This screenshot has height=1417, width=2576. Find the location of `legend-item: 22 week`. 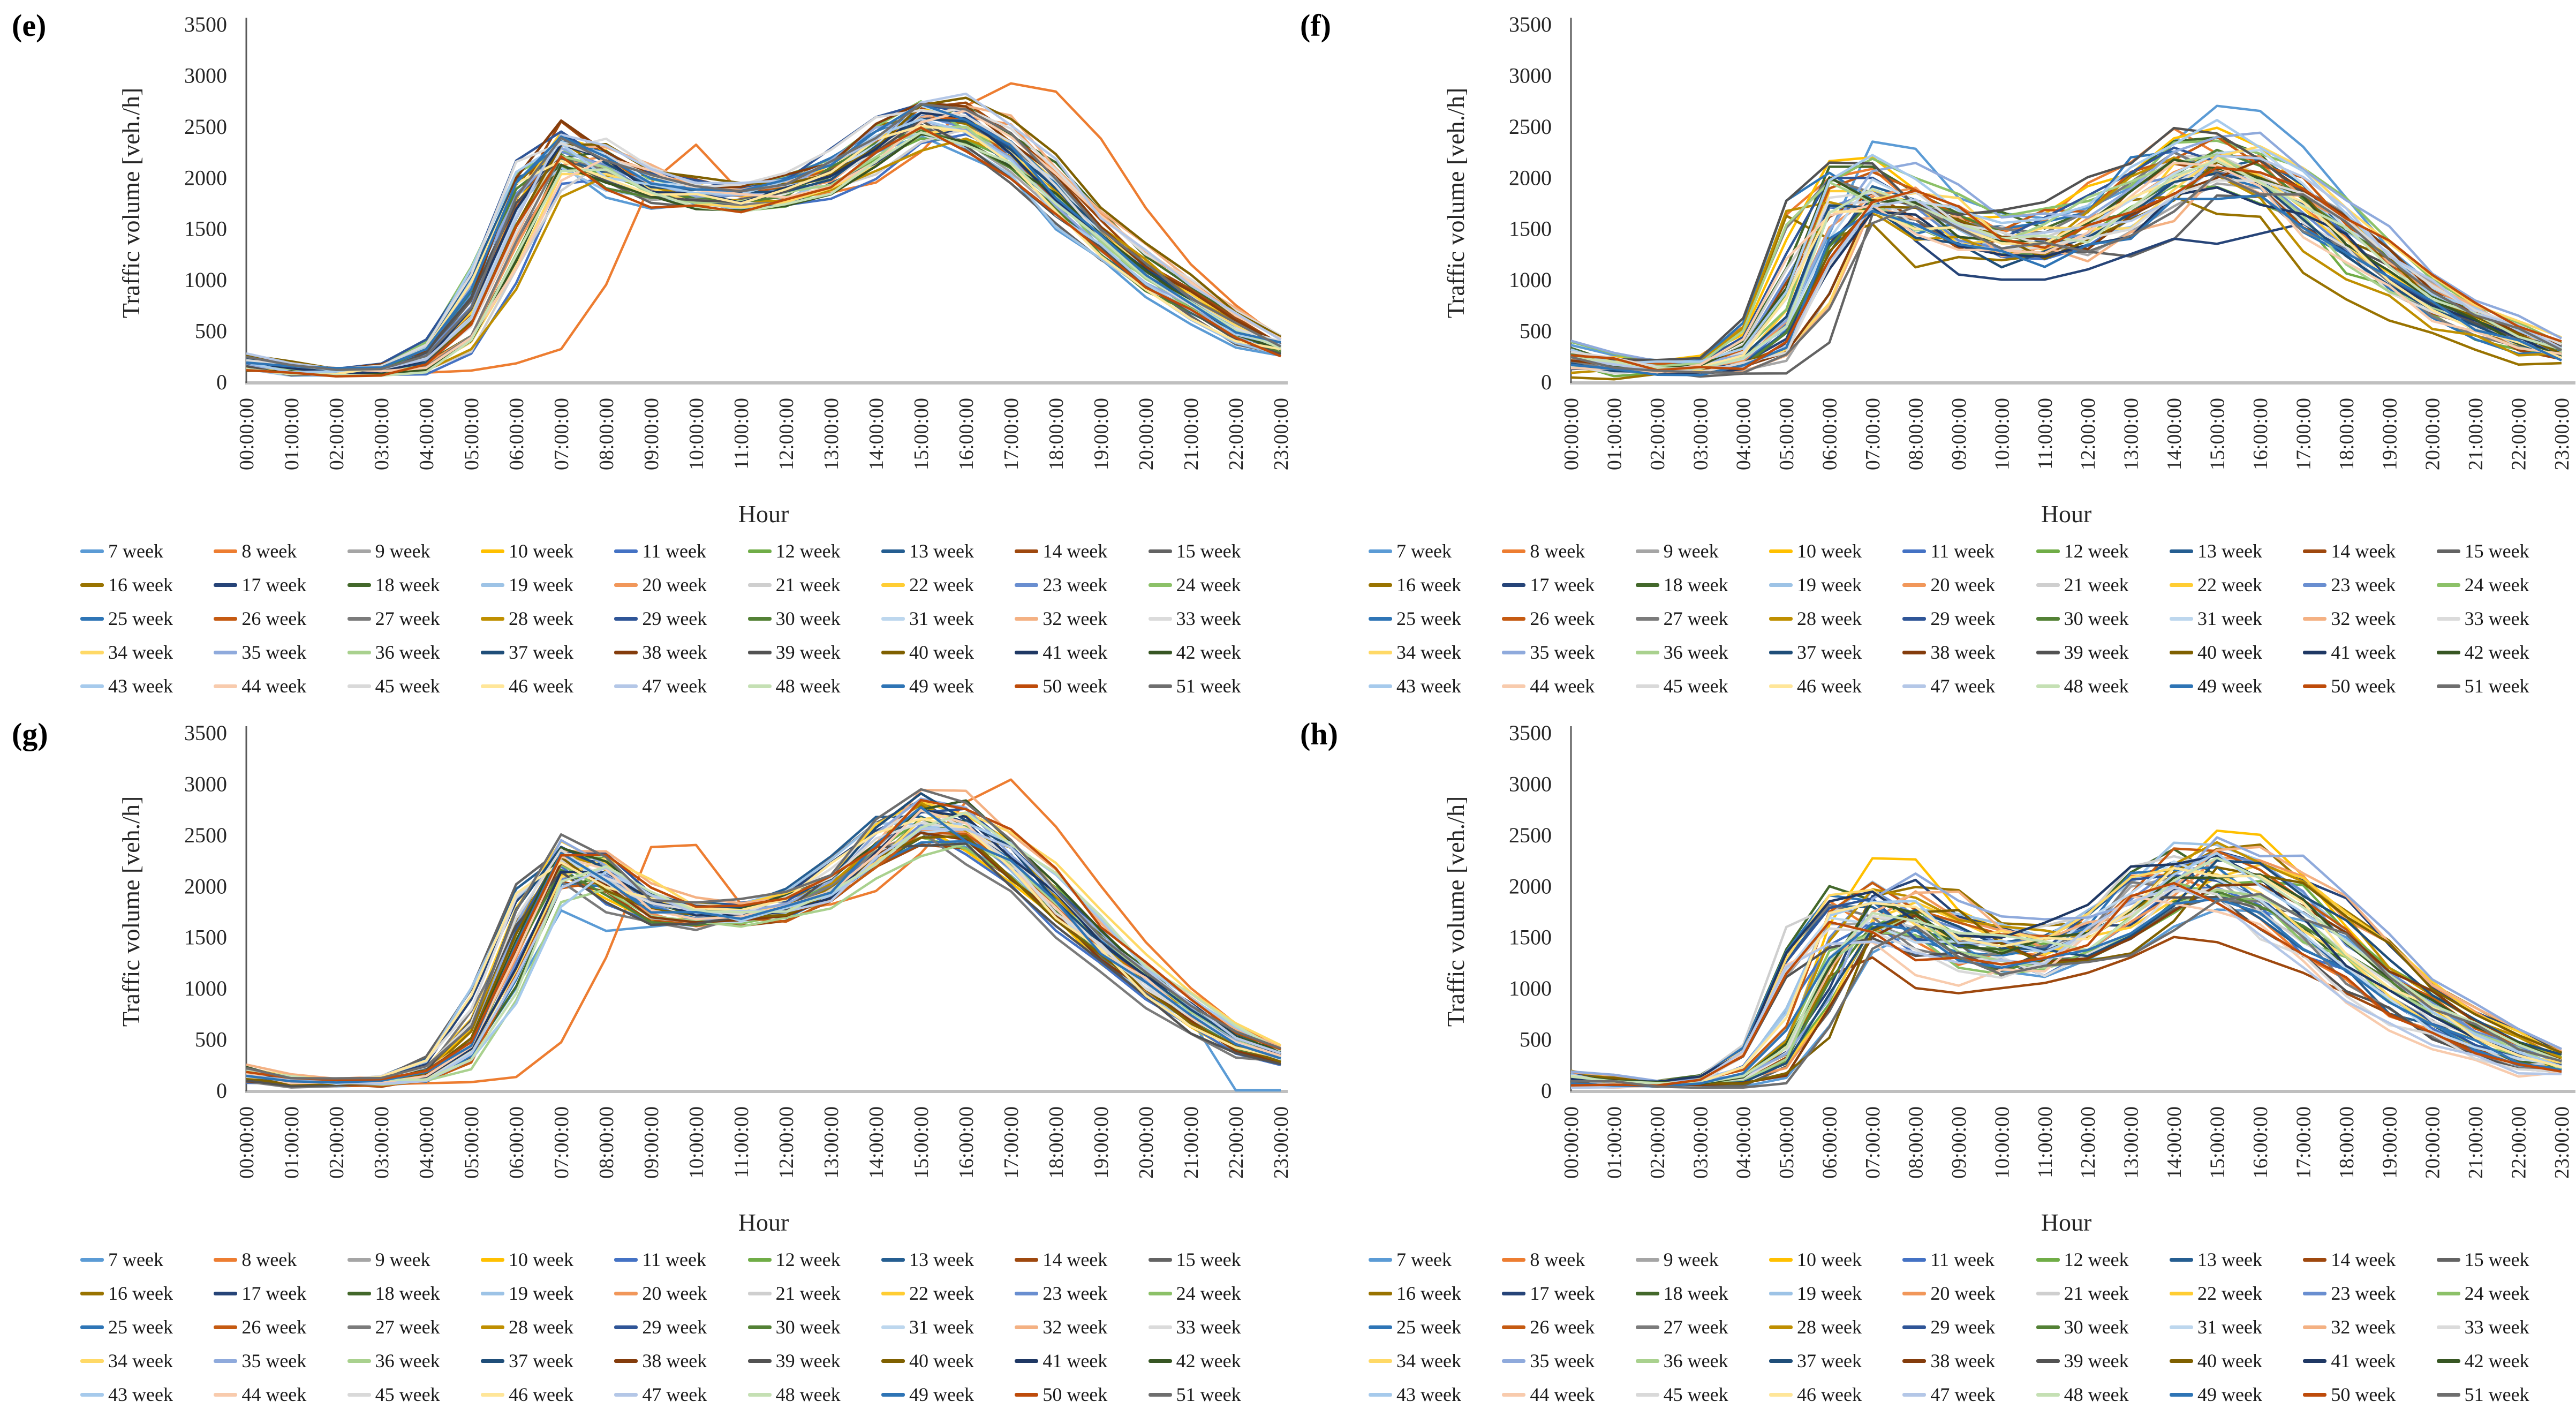

legend-item: 22 week is located at coordinates (947, 1293).